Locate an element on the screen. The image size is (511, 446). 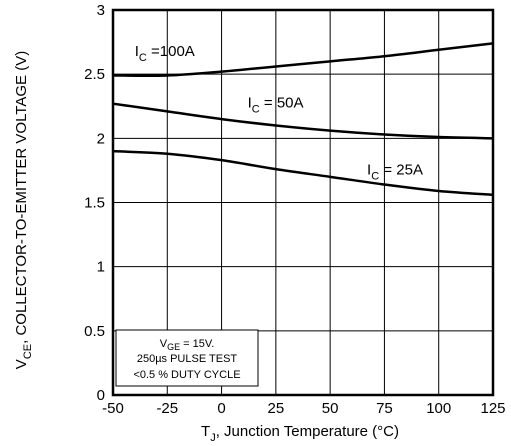
annotation-line-1: VGE = 15V. is located at coordinates (187, 345).